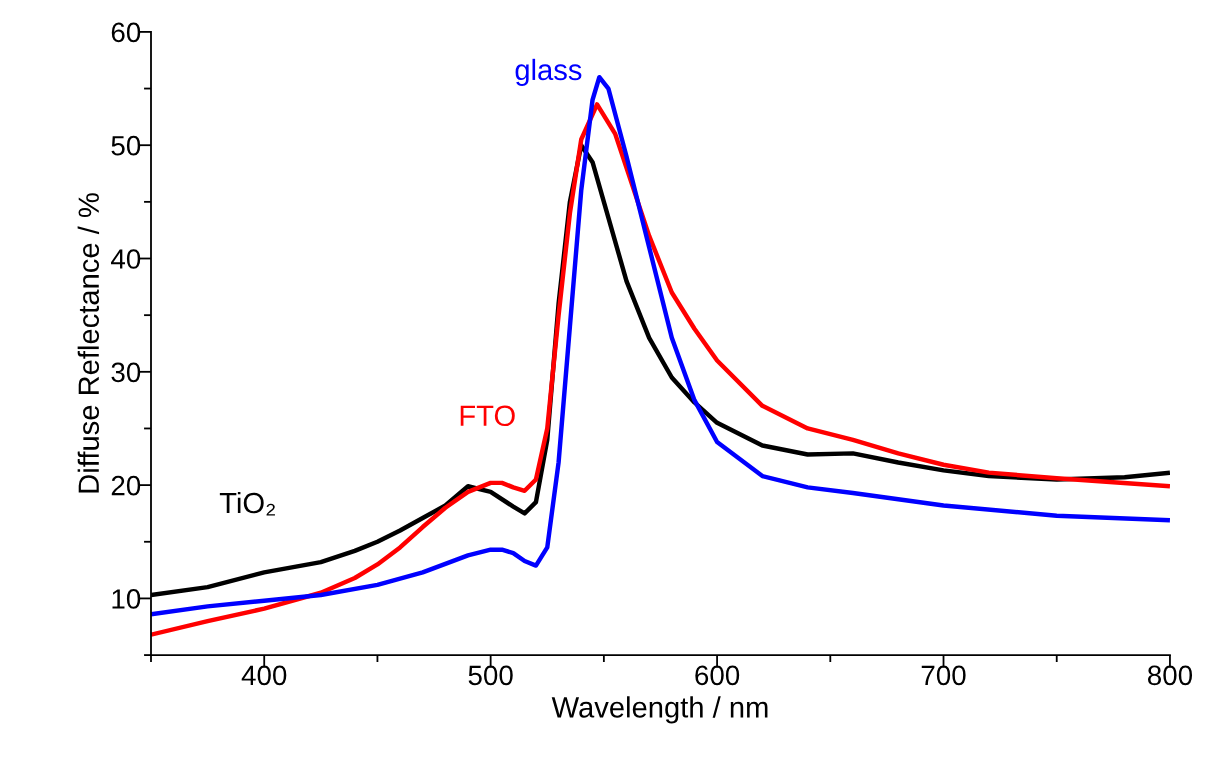 This screenshot has width=1208, height=778. What do you see at coordinates (943, 675) in the screenshot?
I see `x-tick-label: 700` at bounding box center [943, 675].